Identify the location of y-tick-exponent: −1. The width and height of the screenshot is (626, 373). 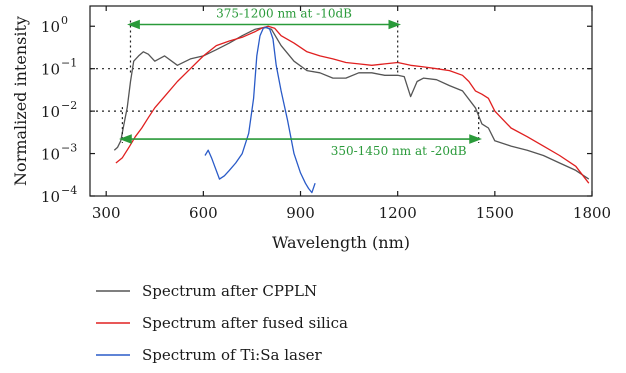
(69, 63).